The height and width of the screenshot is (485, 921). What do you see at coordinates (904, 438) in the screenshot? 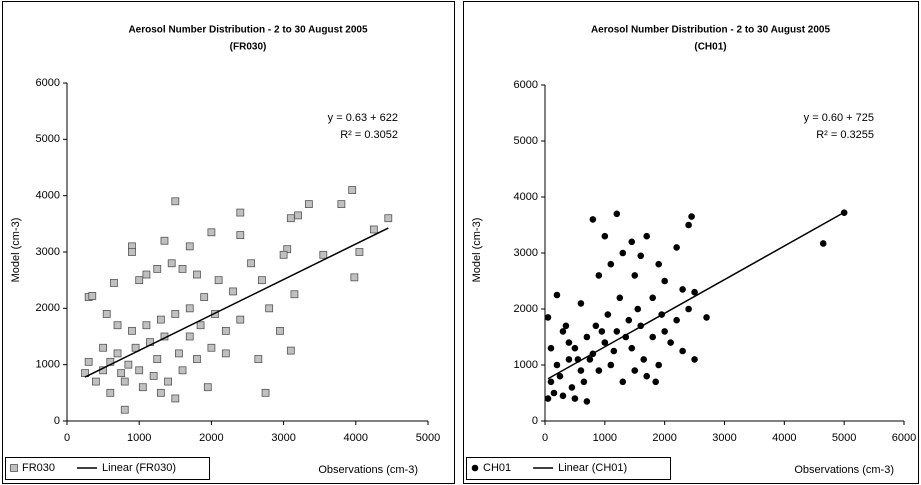
I see `x-tick-label: 6000` at bounding box center [904, 438].